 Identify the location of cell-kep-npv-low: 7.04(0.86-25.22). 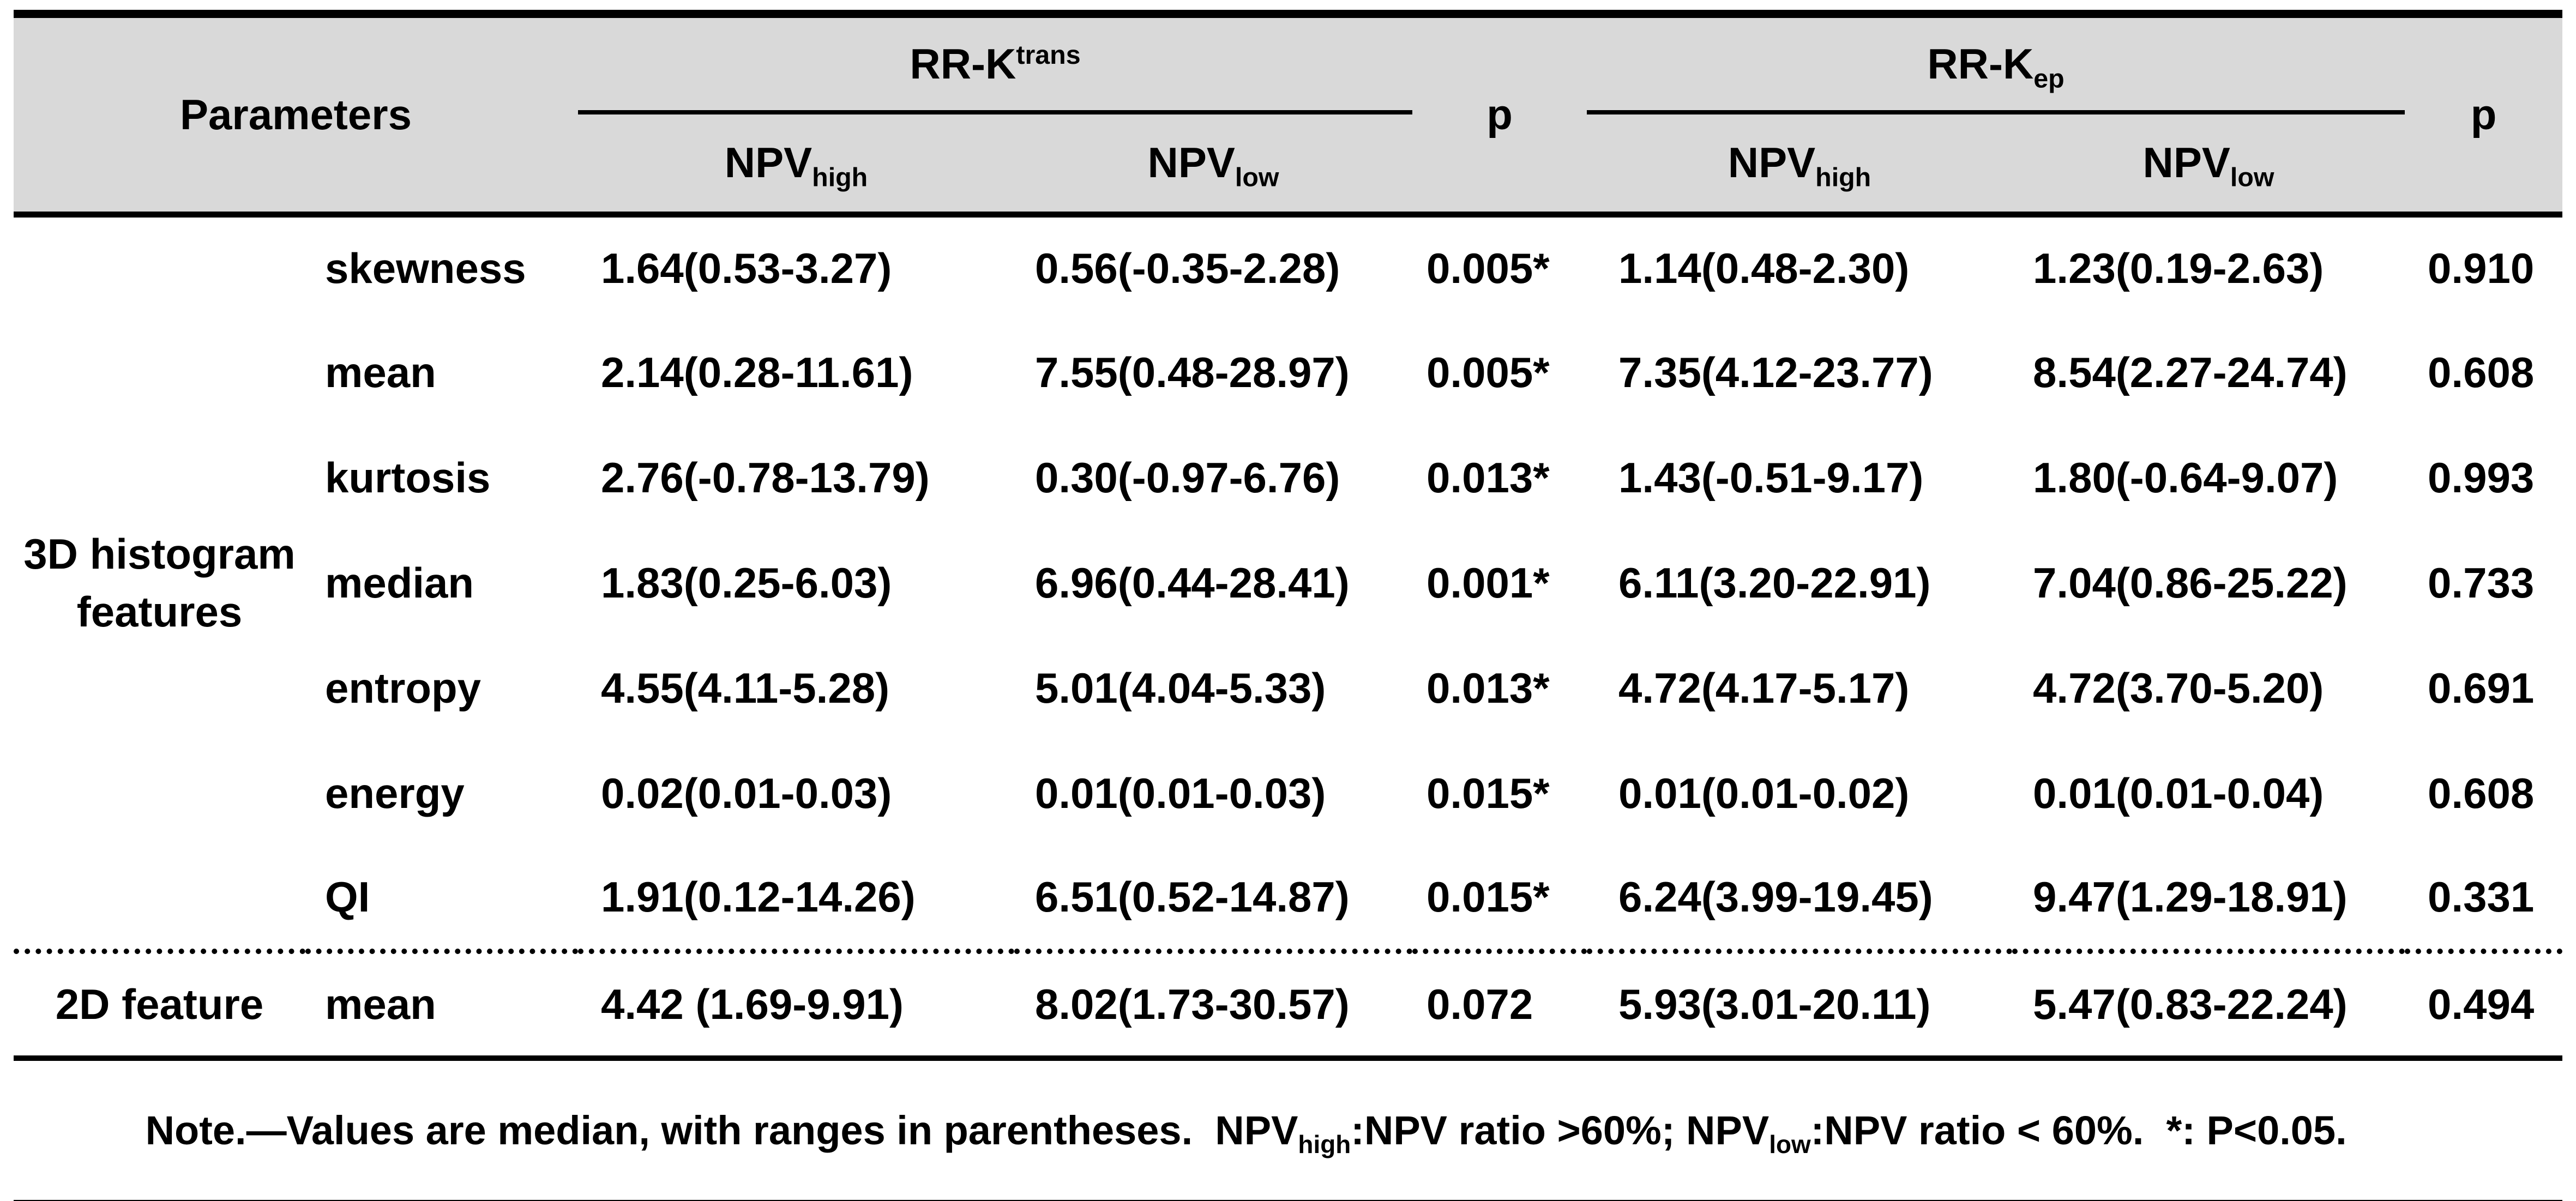
(2190, 582).